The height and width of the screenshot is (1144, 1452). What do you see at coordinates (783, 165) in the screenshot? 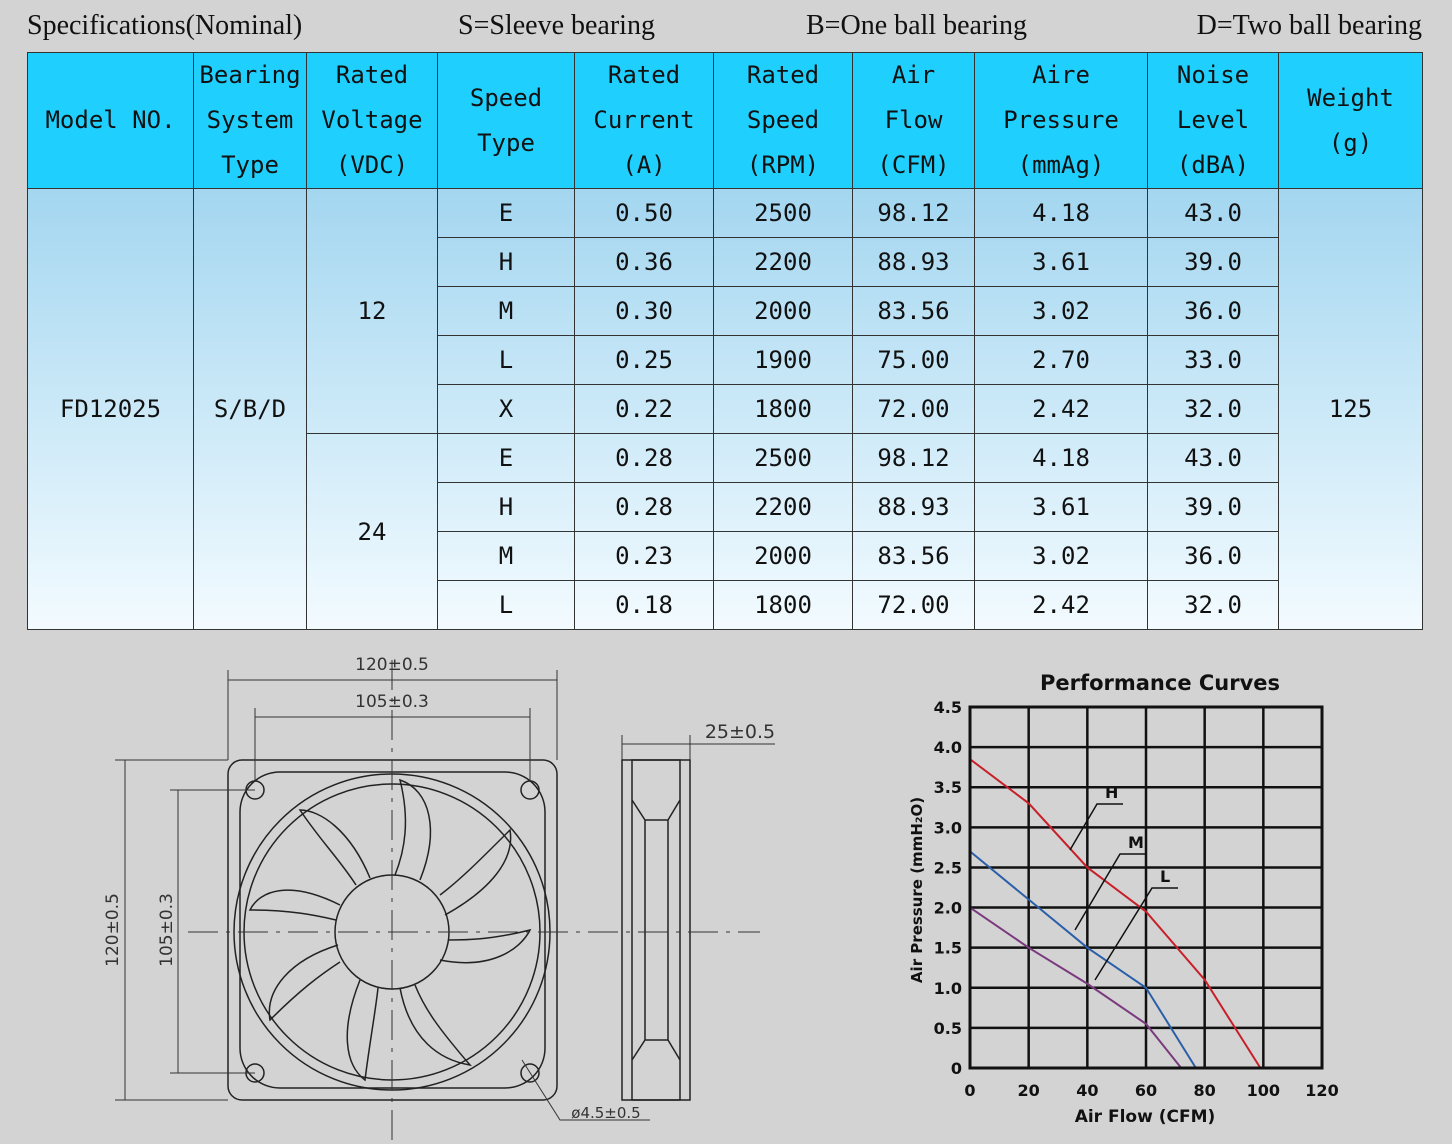
I see `header-line: (RPM)` at bounding box center [783, 165].